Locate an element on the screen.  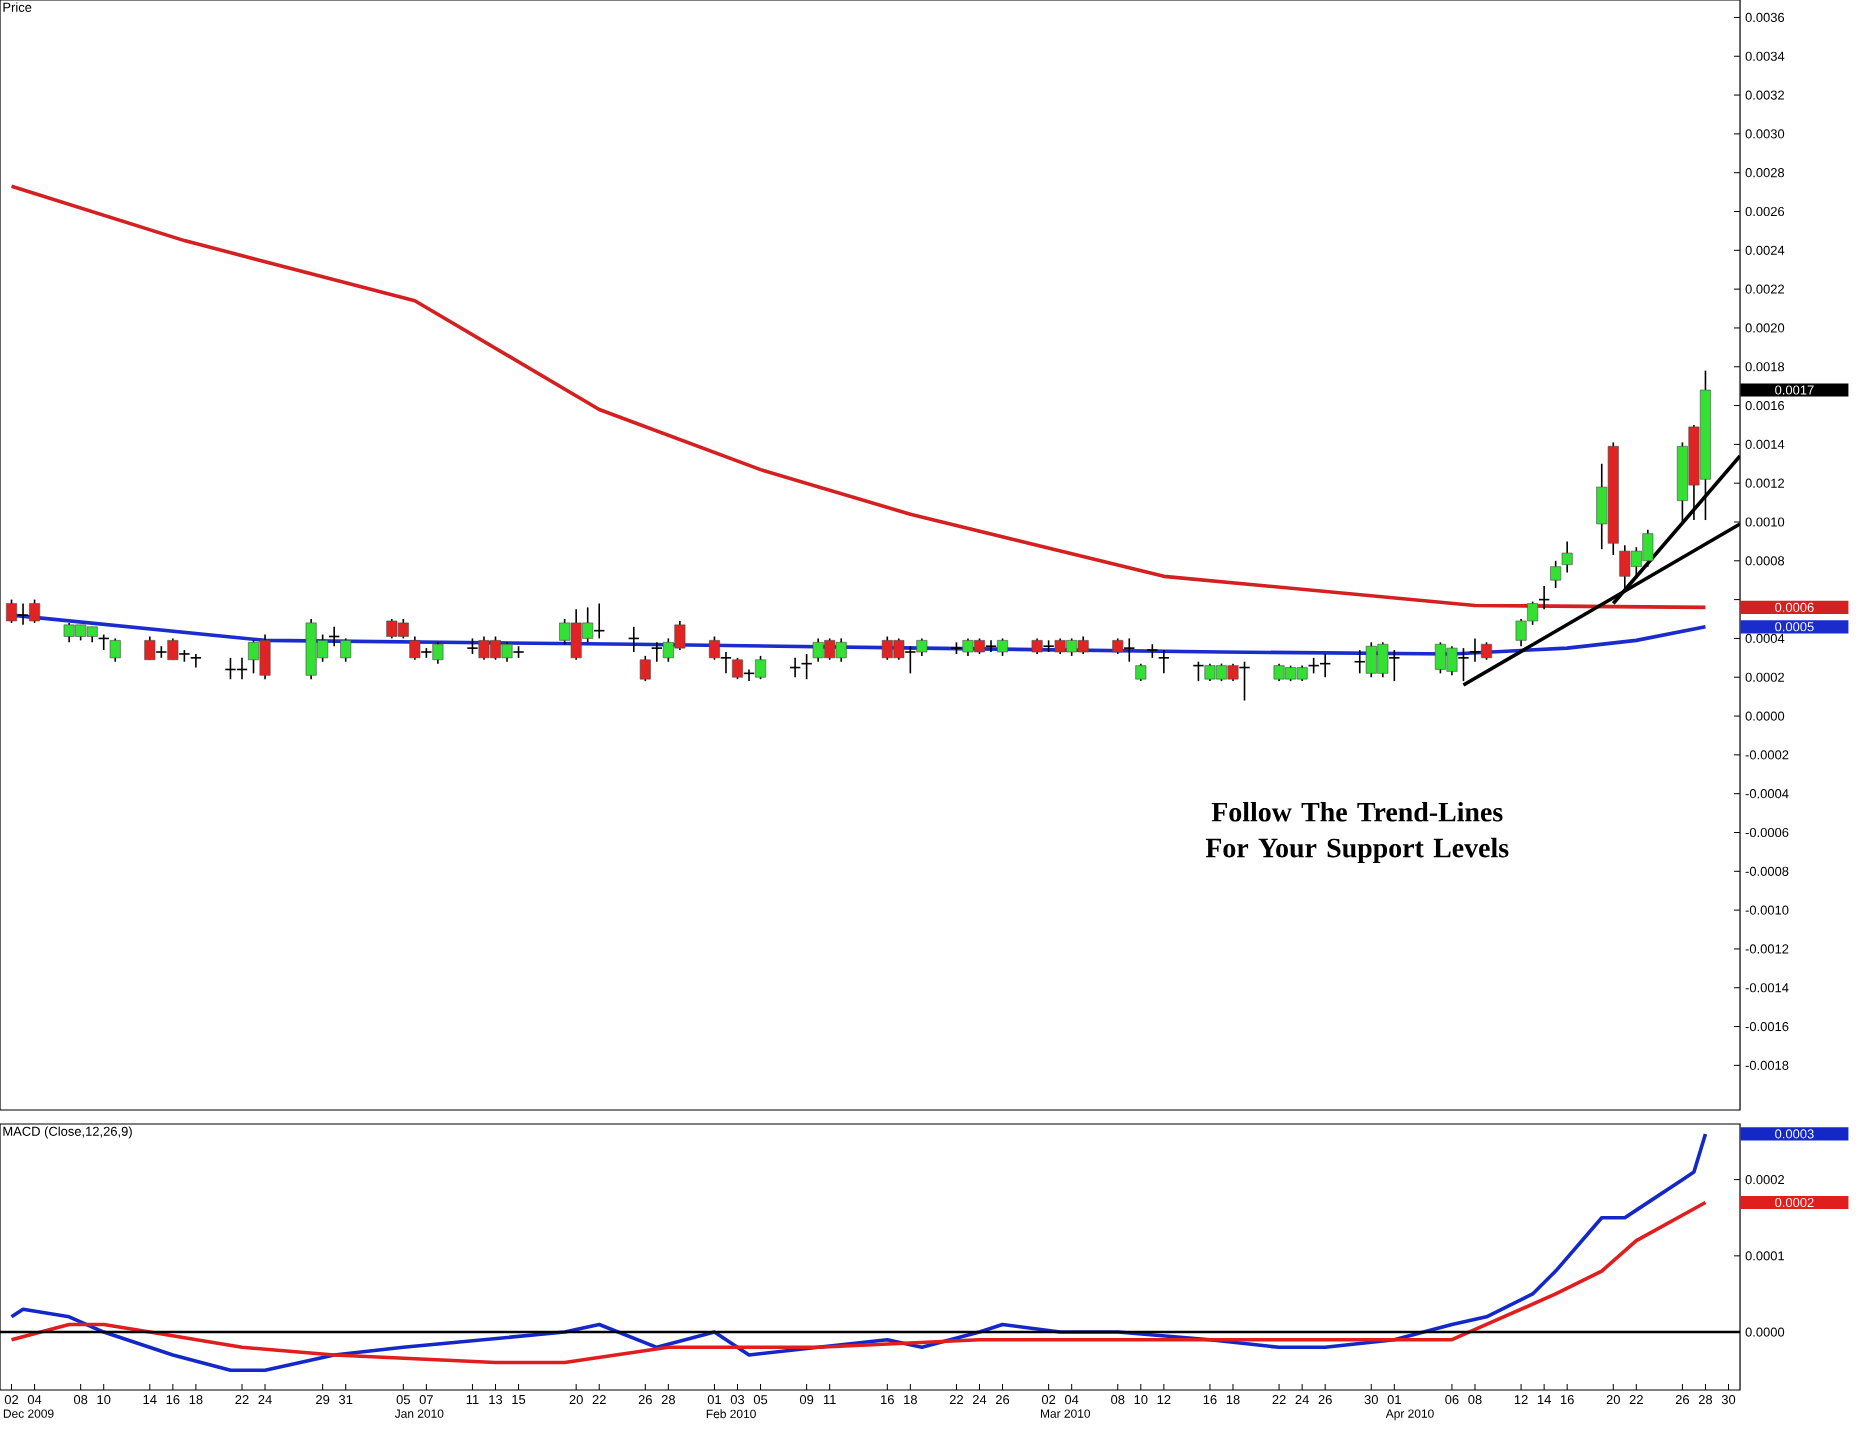
annotation: Follow The Trend-Lines For Your Support Levels is located at coordinates (1357, 832).